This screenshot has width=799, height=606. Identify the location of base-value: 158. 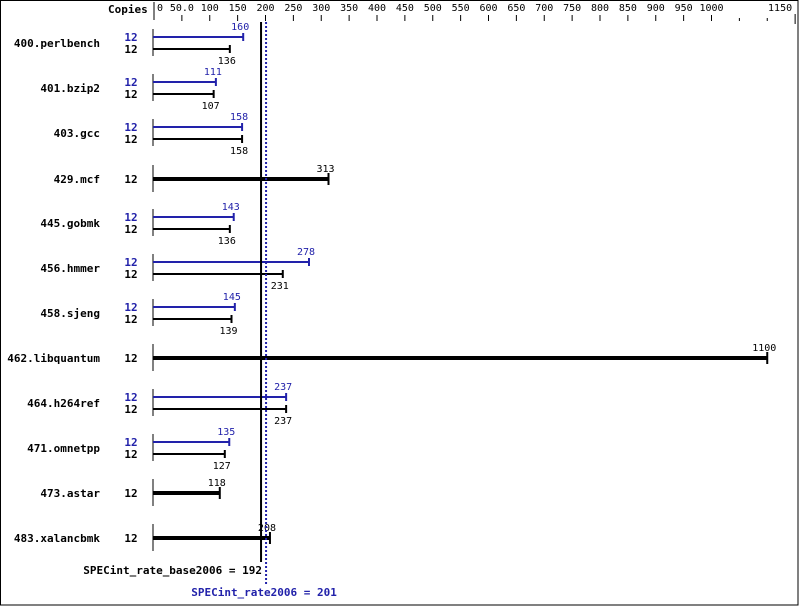
(239, 151).